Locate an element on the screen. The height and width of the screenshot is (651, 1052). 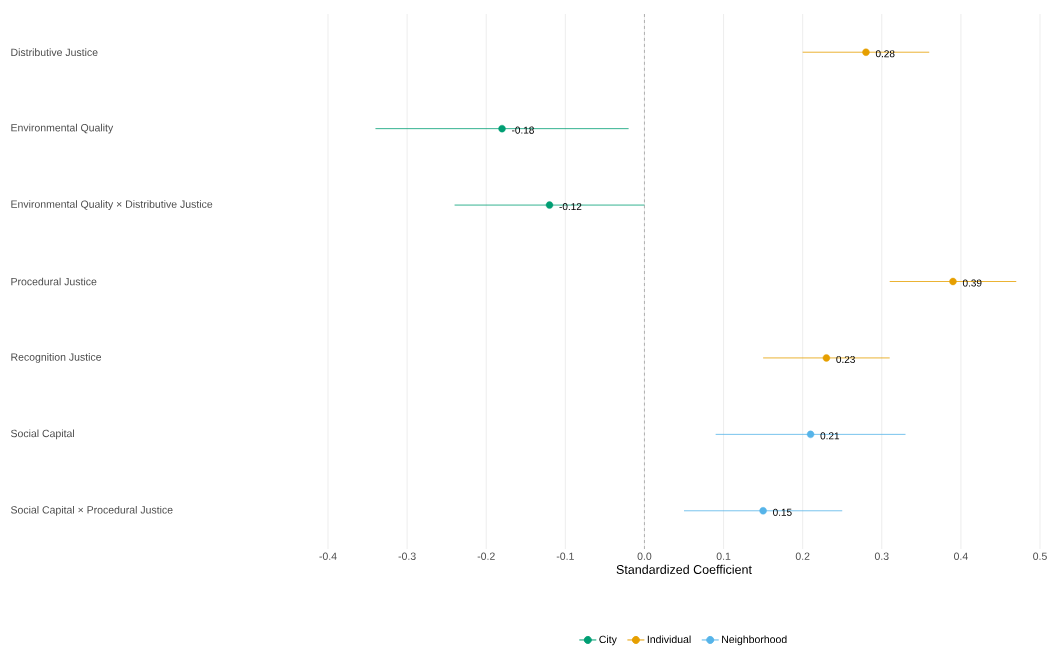
y-tick-label: Recognition Justice is located at coordinates (56, 358).